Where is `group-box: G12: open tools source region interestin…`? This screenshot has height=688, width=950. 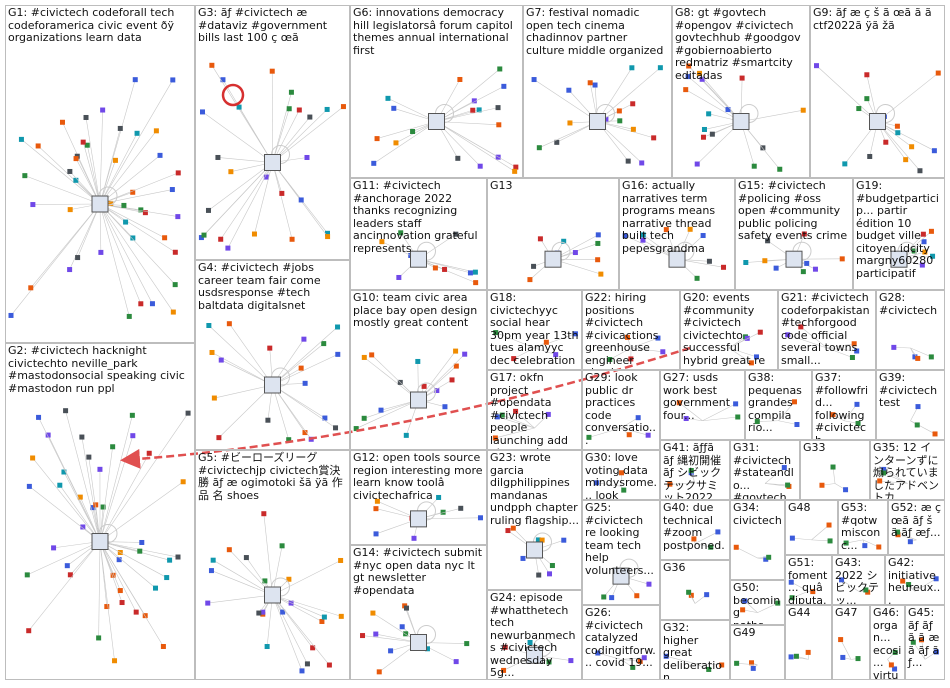
group-box: G12: open tools source region interestin… is located at coordinates (418, 497).